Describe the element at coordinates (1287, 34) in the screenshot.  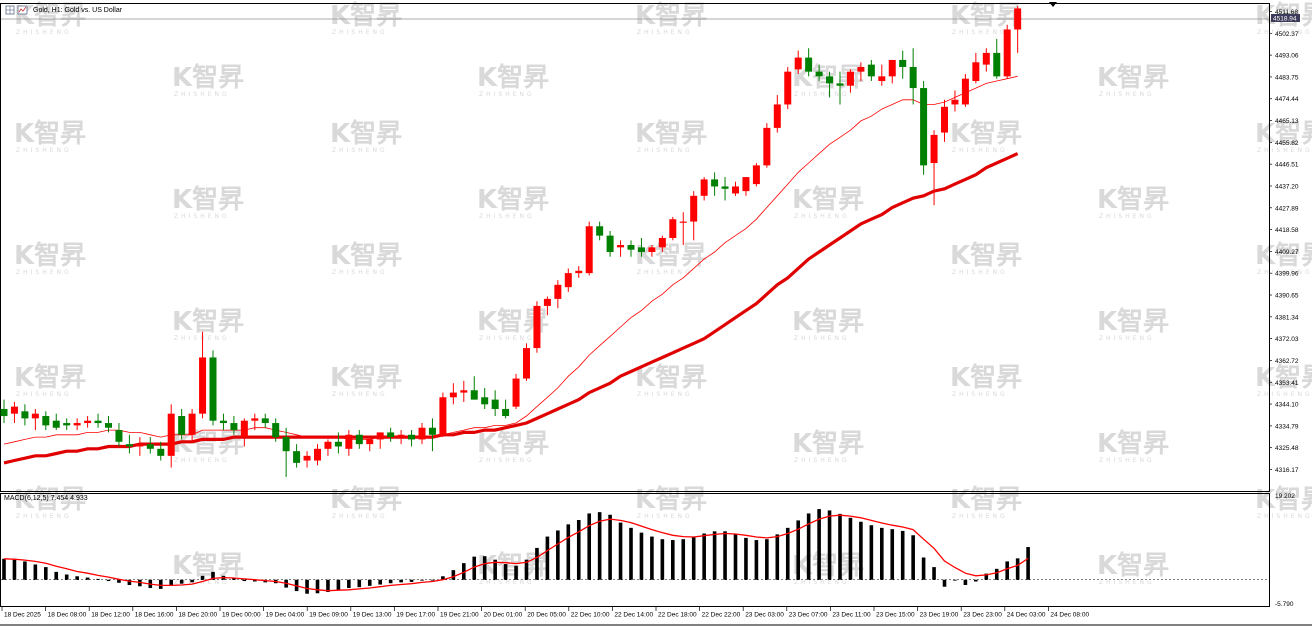
I see `price-axis-tick: 4502.37` at that location.